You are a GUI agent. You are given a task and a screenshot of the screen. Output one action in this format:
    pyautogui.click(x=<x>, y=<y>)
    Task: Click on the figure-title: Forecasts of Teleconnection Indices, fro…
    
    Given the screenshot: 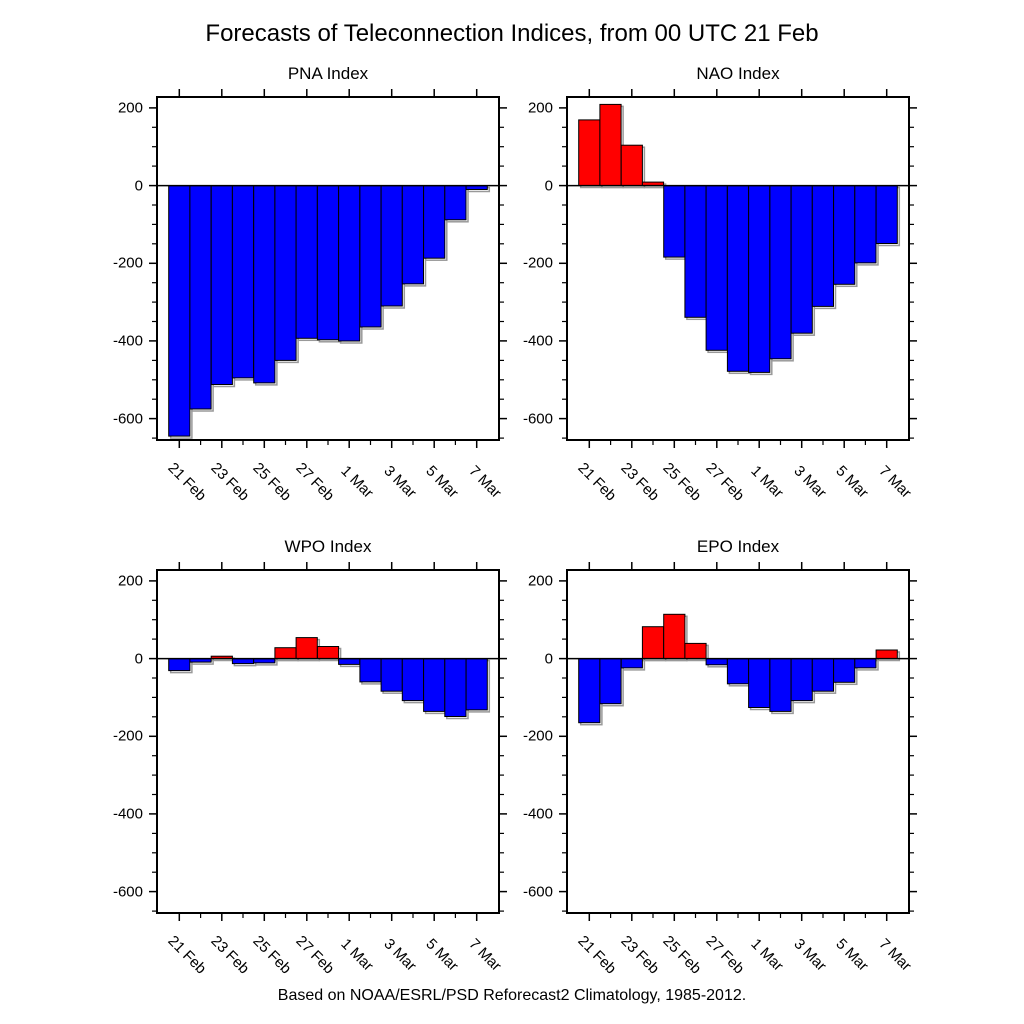 What is the action you would take?
    pyautogui.click(x=512, y=33)
    